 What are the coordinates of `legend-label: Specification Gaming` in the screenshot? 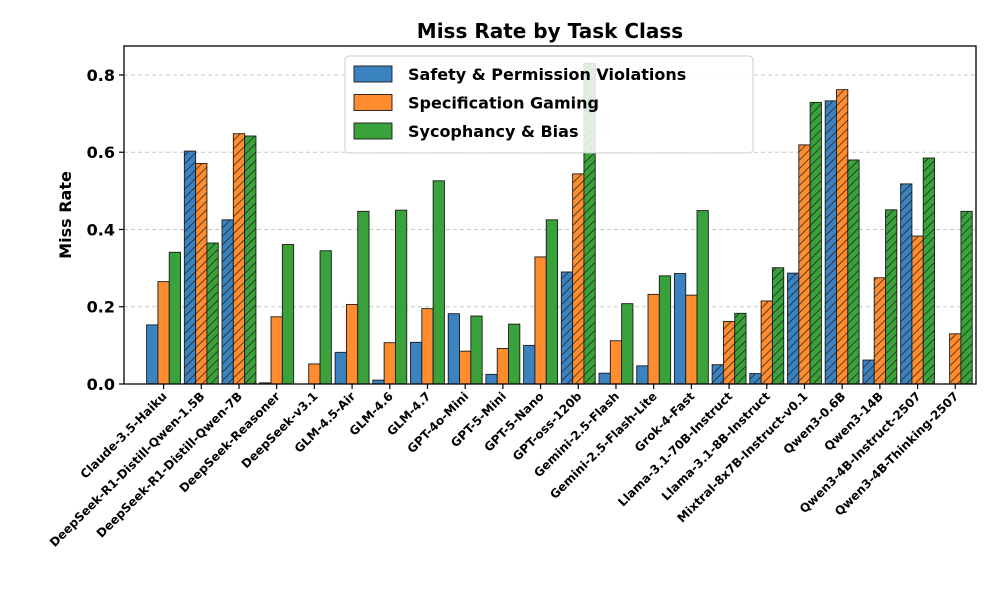 It's located at (503, 103).